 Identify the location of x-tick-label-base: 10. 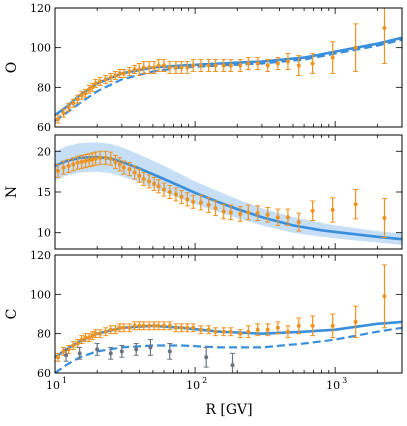
(333, 385).